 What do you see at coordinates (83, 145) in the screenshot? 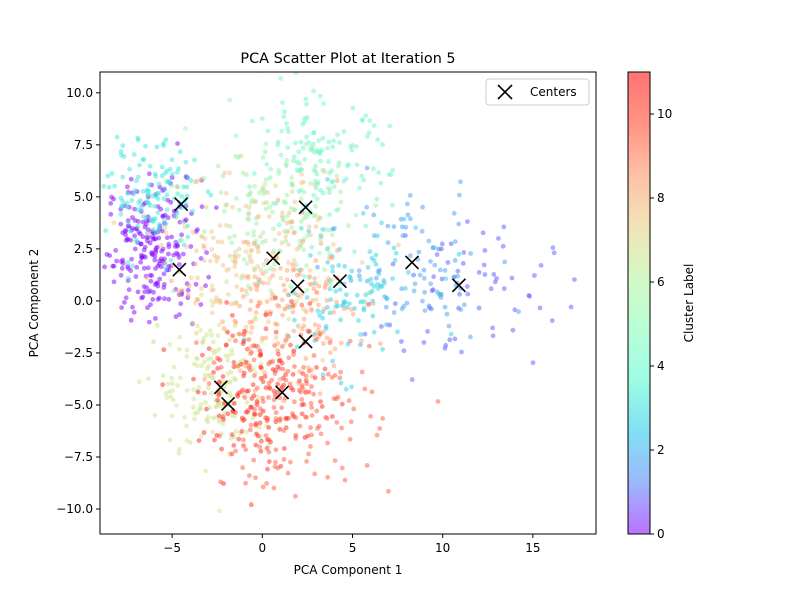
I see `y-tick-label: 7.5` at bounding box center [83, 145].